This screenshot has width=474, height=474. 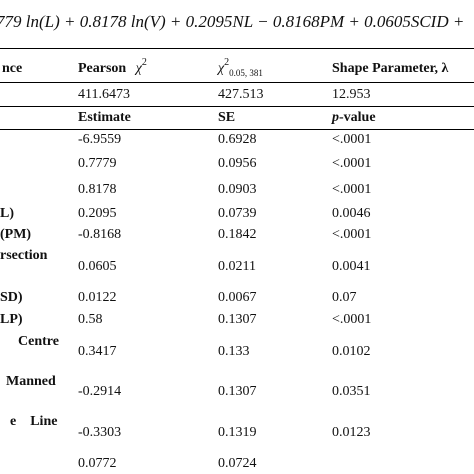 I want to click on coef-header-pvalue: p-value, so click(x=354, y=118).